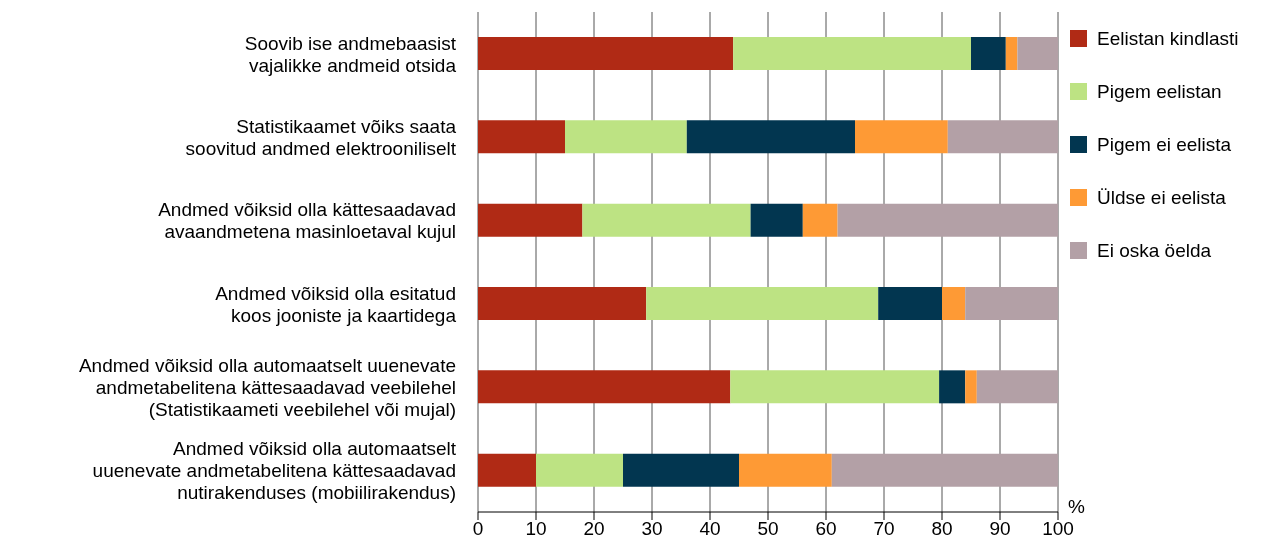 This screenshot has width=1283, height=551. I want to click on x-axis-title: %, so click(1076, 507).